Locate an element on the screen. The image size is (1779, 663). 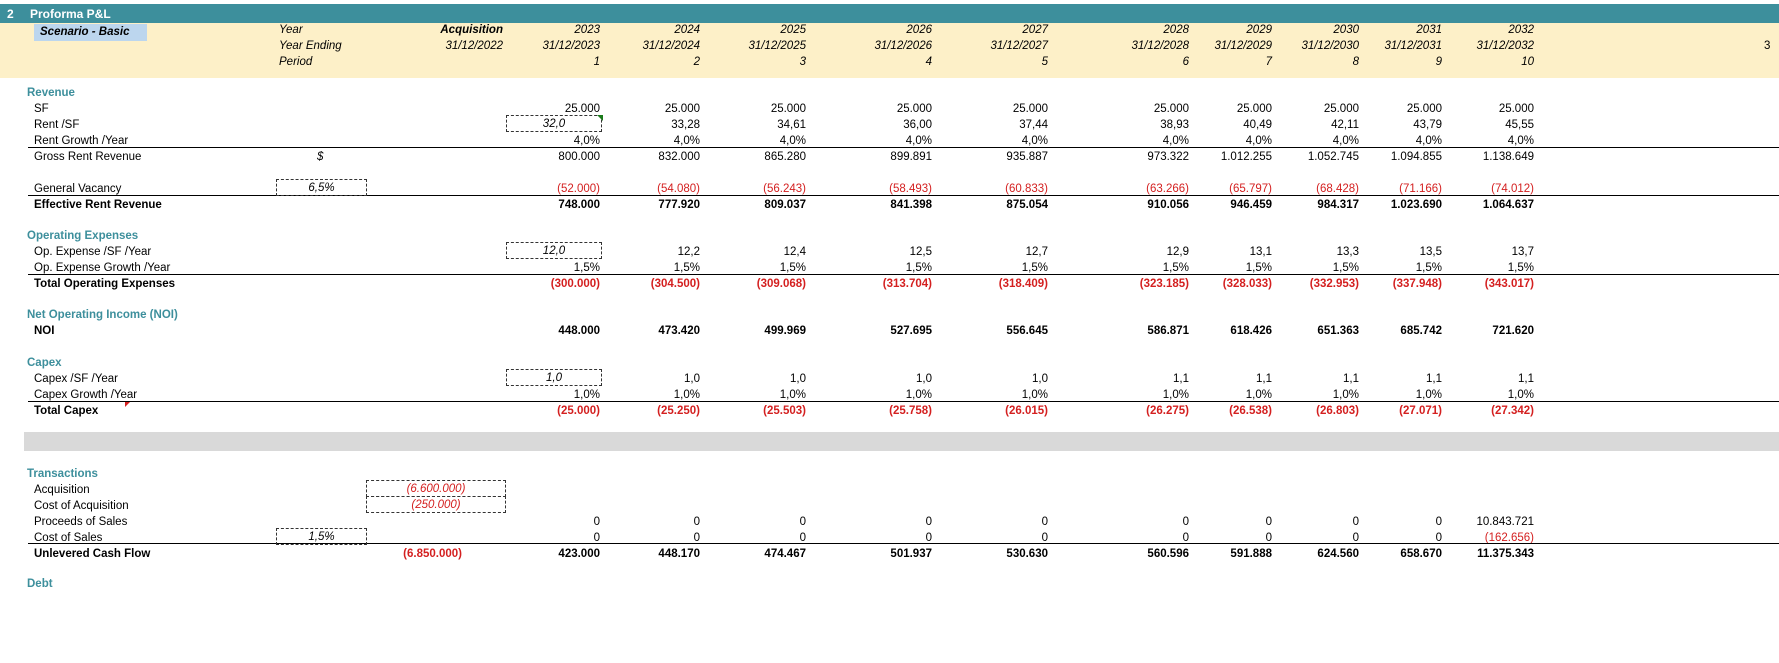
cell-value: 38,93 is located at coordinates (1174, 125).